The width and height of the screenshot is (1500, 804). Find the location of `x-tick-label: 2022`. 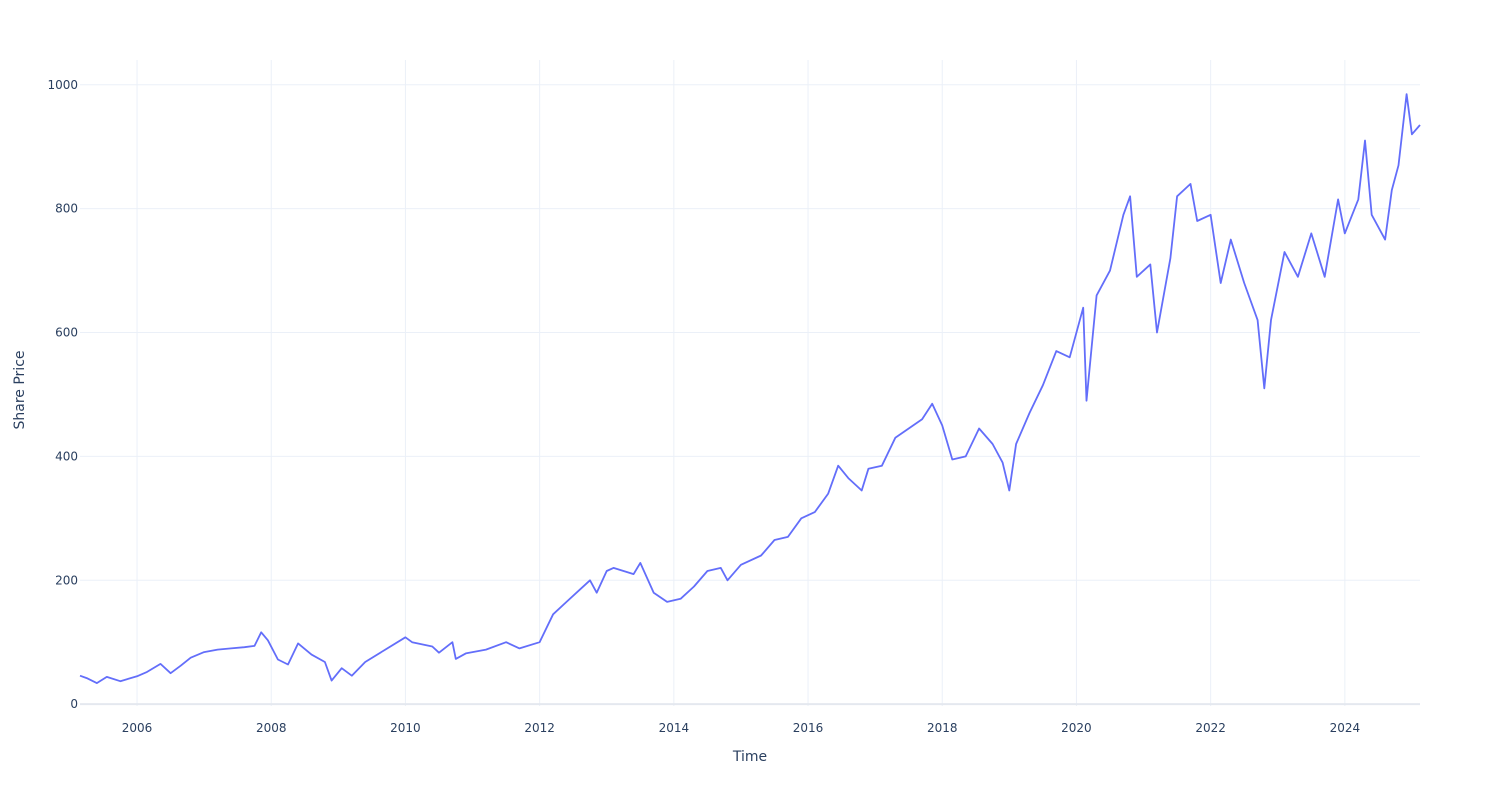

x-tick-label: 2022 is located at coordinates (1210, 728).